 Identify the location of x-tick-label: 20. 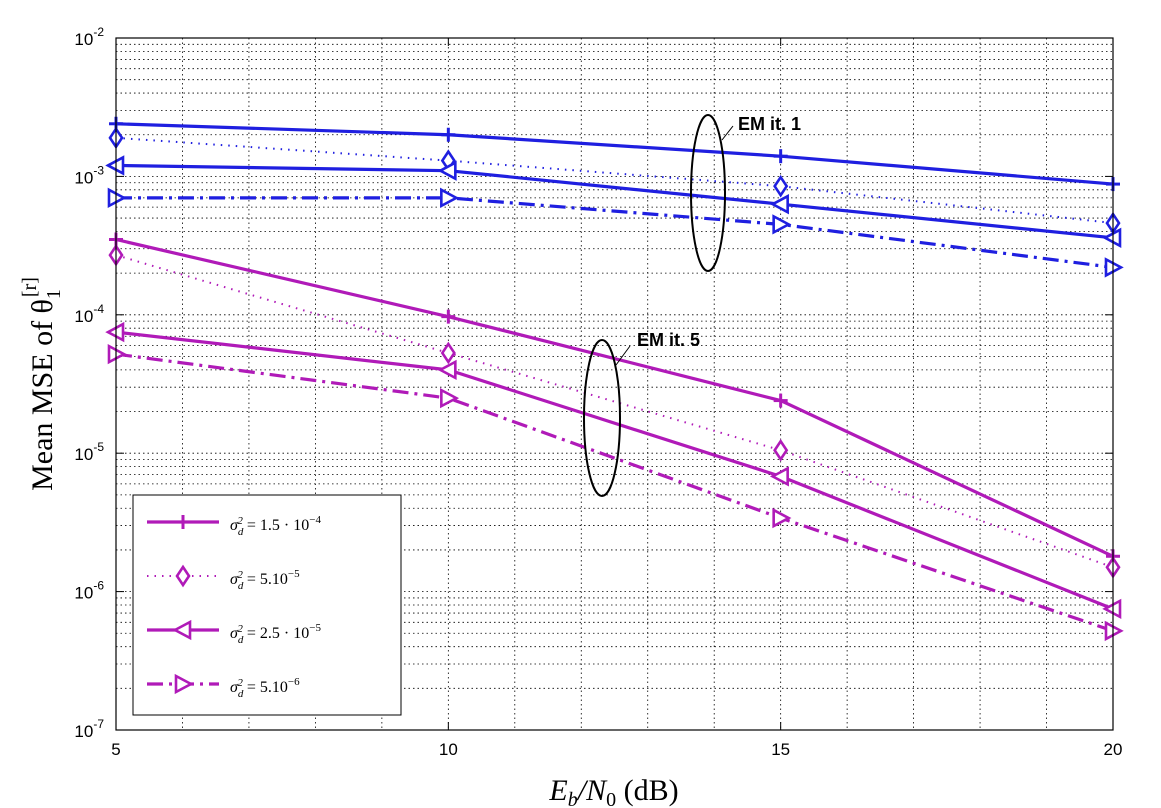
(1113, 749).